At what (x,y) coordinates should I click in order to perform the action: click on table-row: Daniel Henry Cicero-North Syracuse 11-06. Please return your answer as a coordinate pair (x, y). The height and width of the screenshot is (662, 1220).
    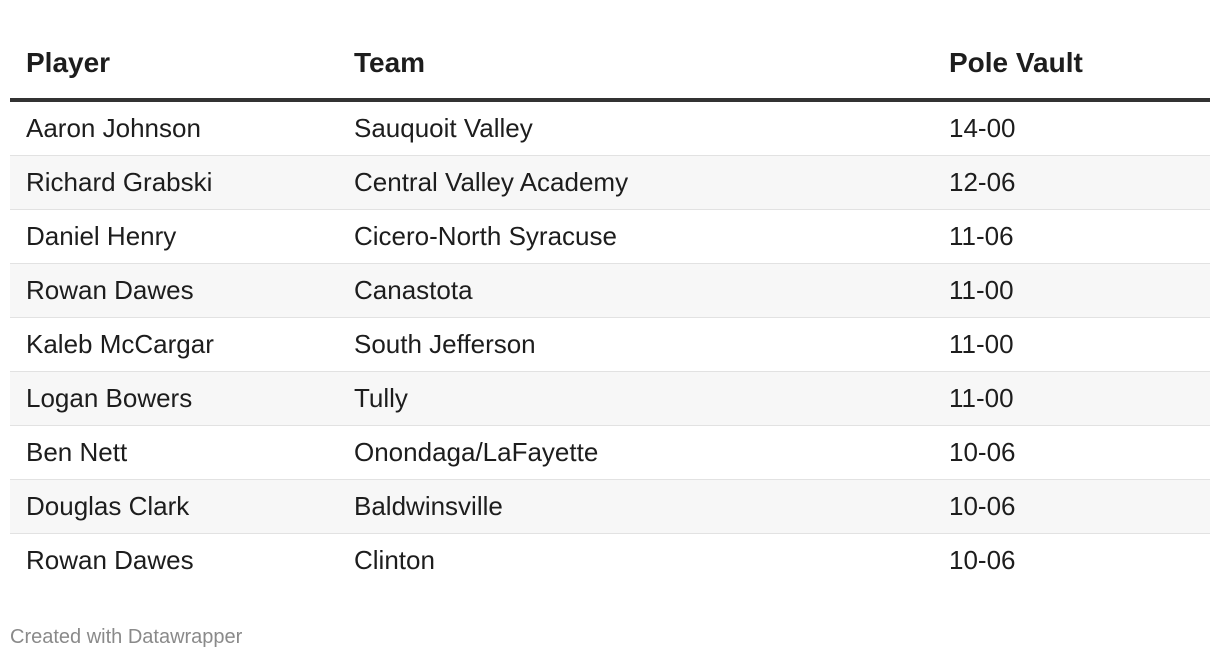
    Looking at the image, I should click on (610, 236).